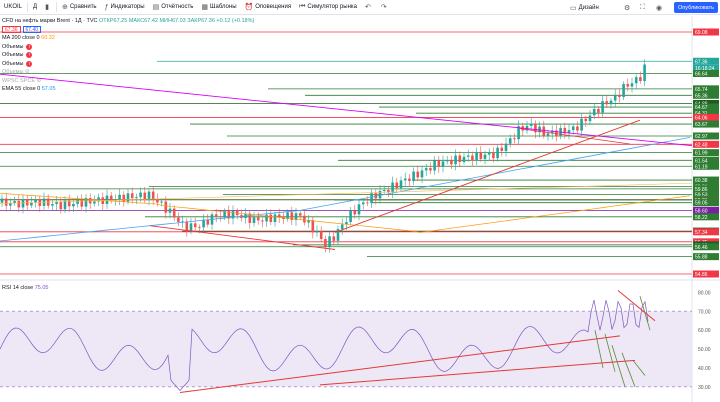  Describe the element at coordinates (701, 218) in the screenshot. I see `price-tag-label: 58.22` at that location.